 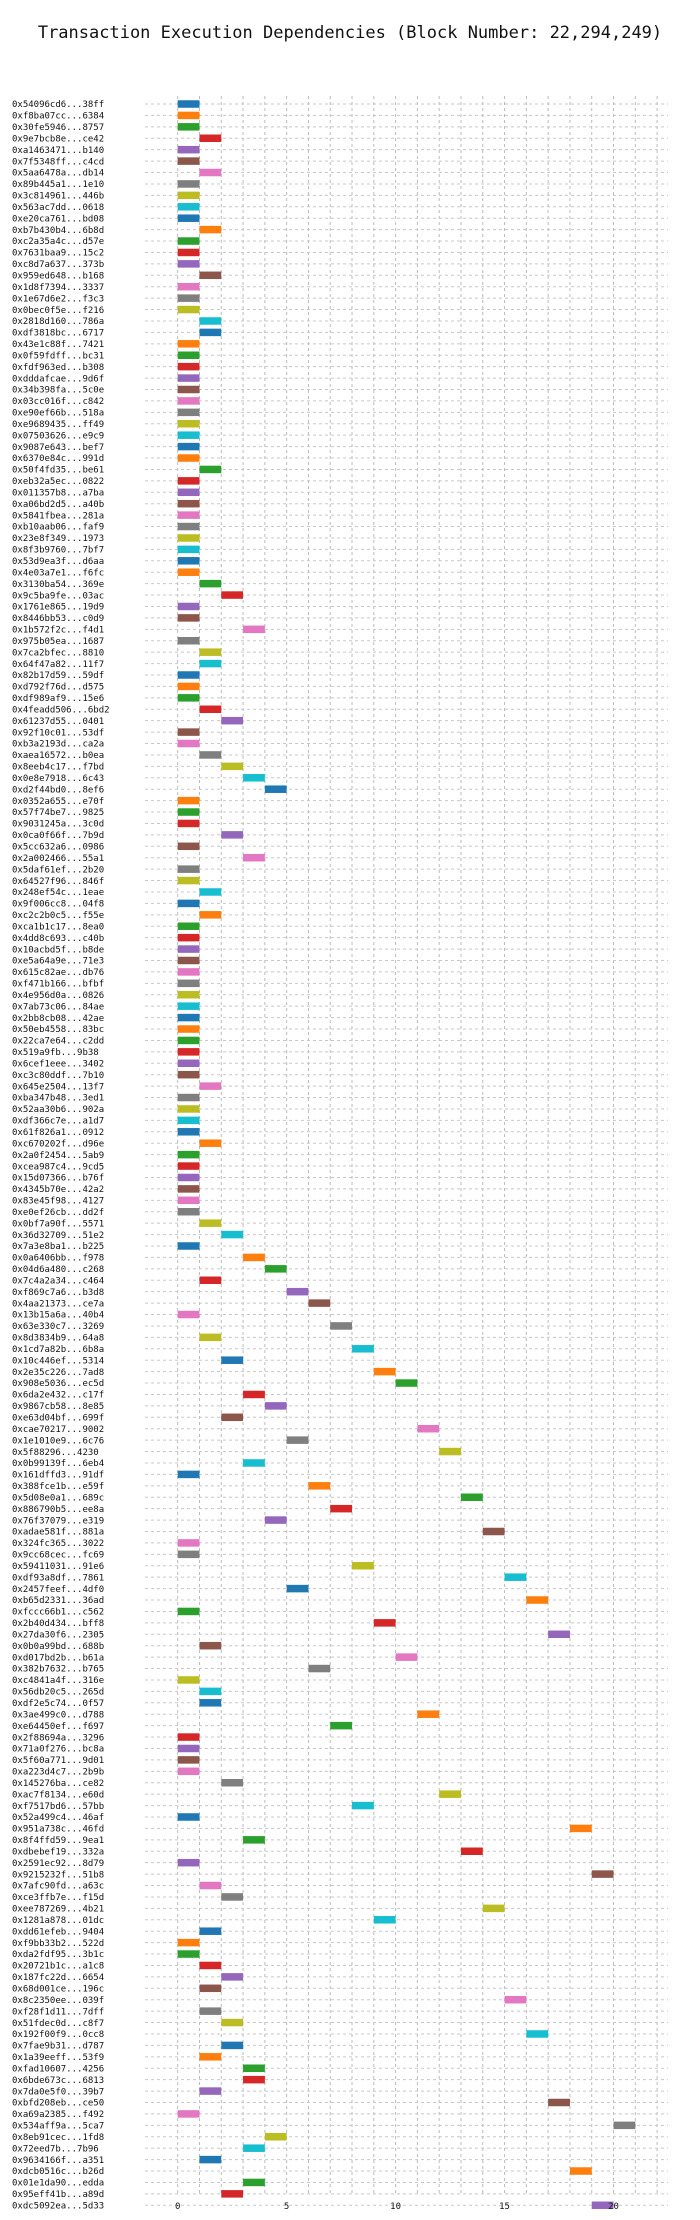 I want to click on row-label: 0xb65d2331...36ad, so click(x=58, y=1601).